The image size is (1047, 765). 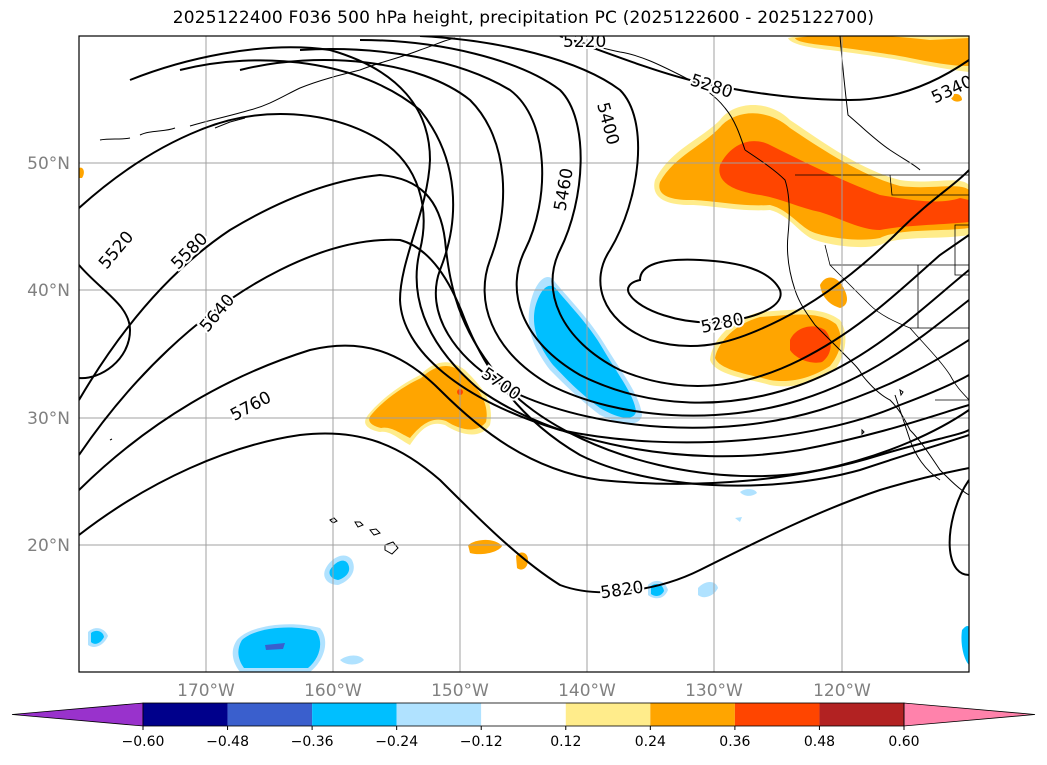 What do you see at coordinates (48, 291) in the screenshot?
I see `lat-label-40n: 40°N` at bounding box center [48, 291].